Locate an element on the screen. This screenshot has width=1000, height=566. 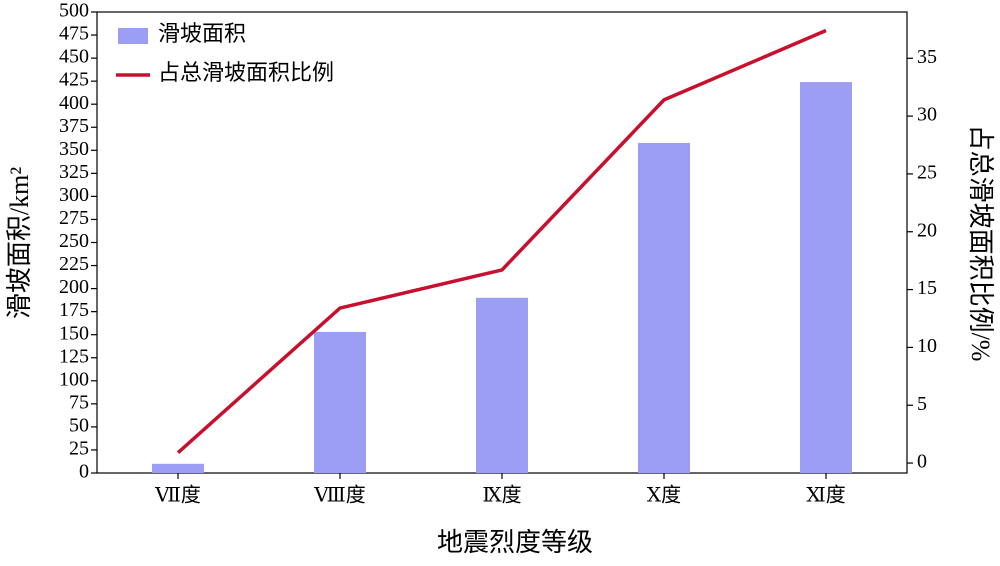
y-tick-label: 150 is located at coordinates (74, 333).